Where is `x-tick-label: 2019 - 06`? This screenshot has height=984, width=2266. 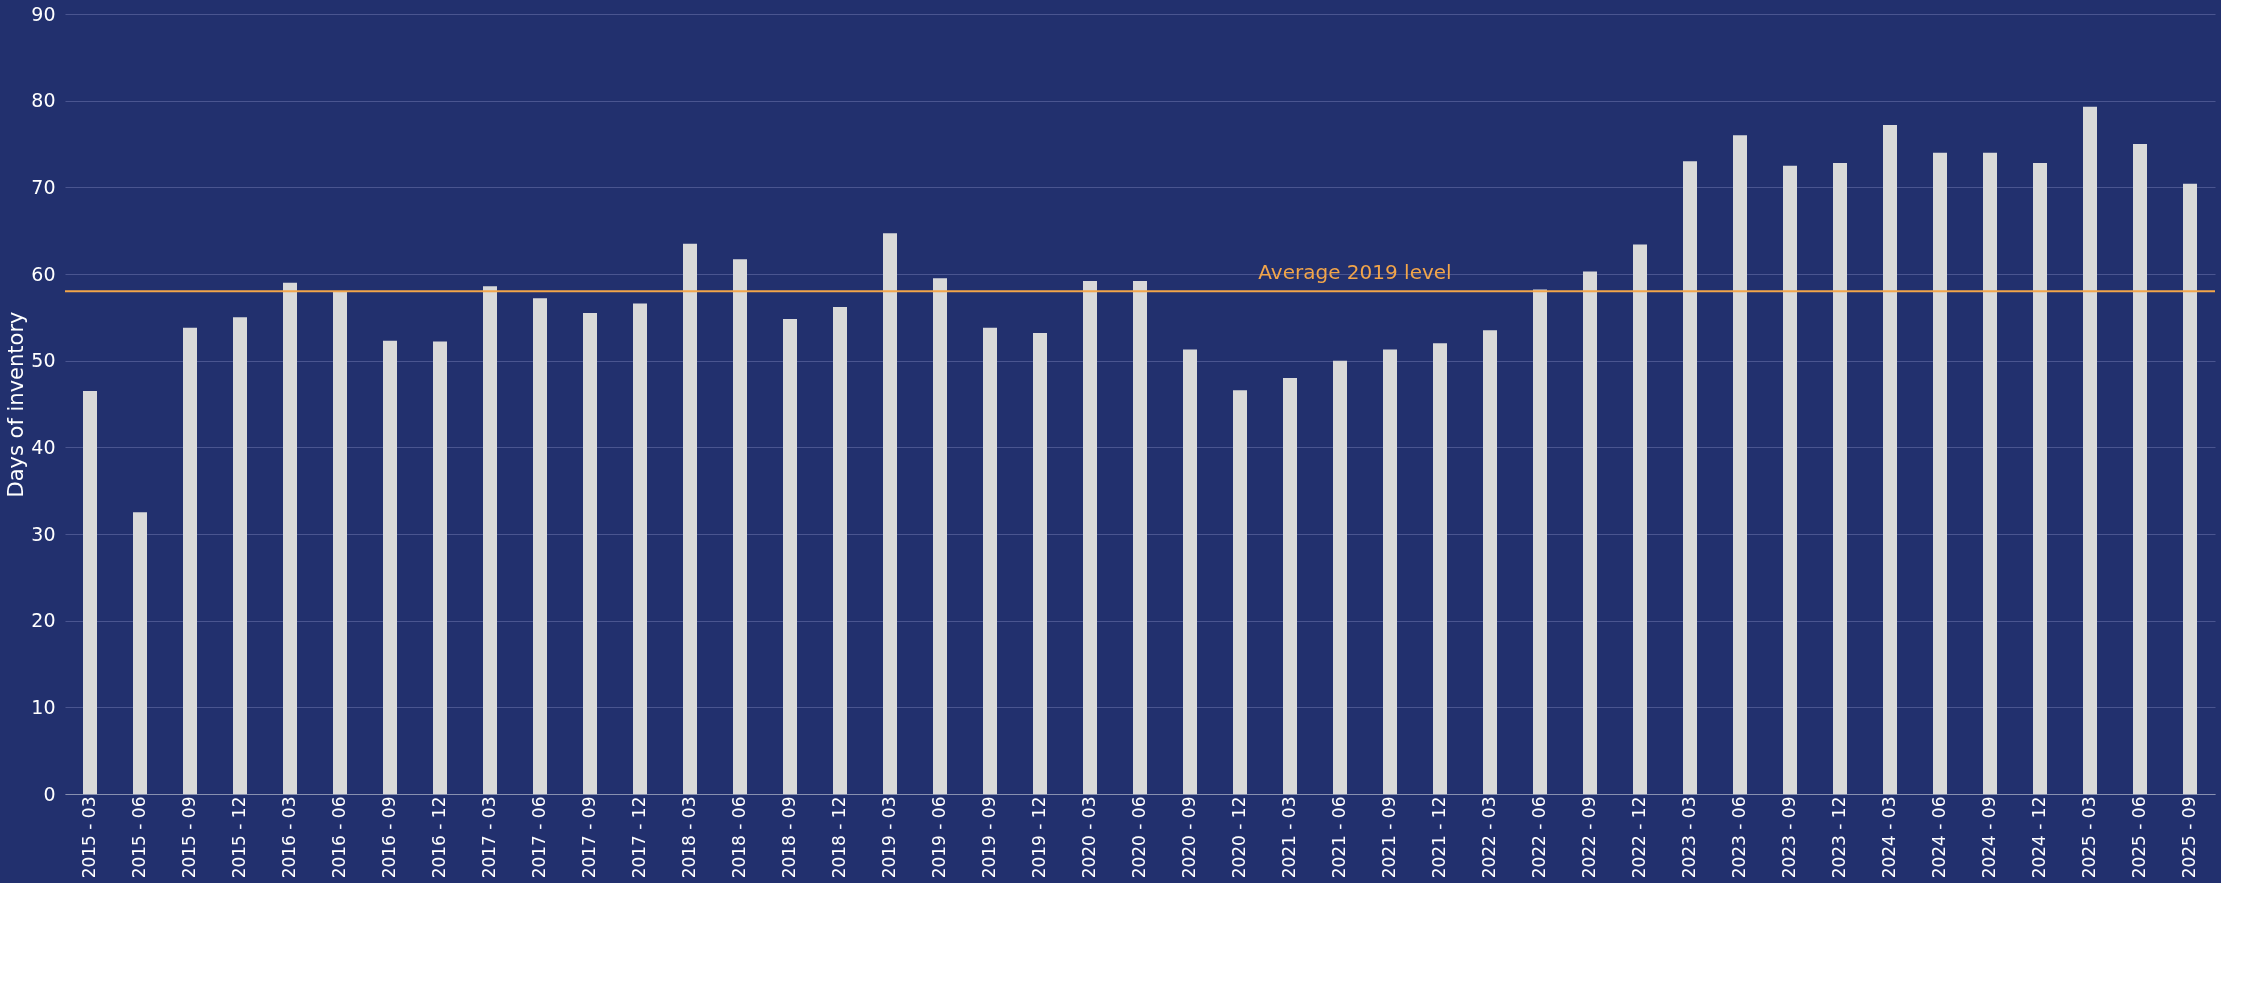
x-tick-label: 2019 - 06 is located at coordinates (939, 837).